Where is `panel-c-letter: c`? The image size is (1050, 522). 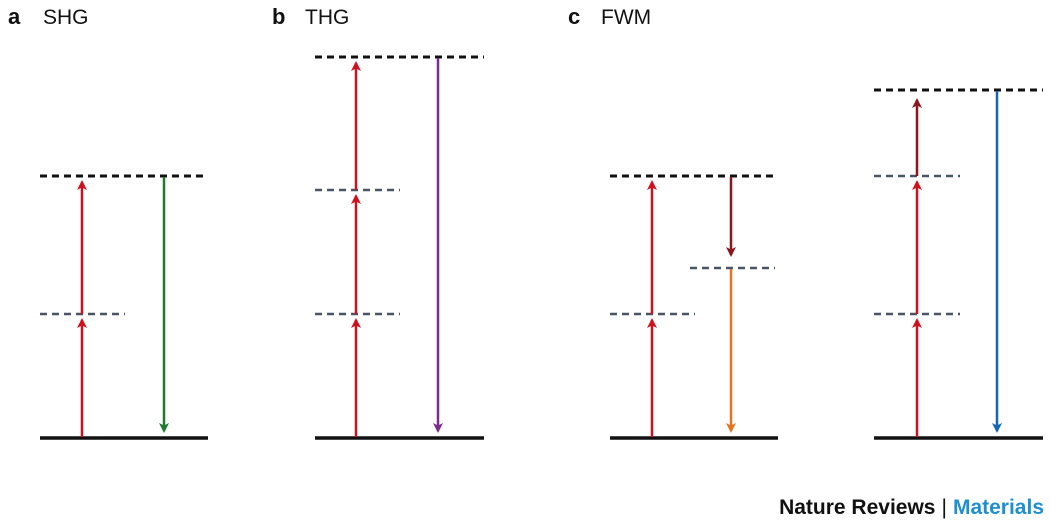 panel-c-letter: c is located at coordinates (574, 16).